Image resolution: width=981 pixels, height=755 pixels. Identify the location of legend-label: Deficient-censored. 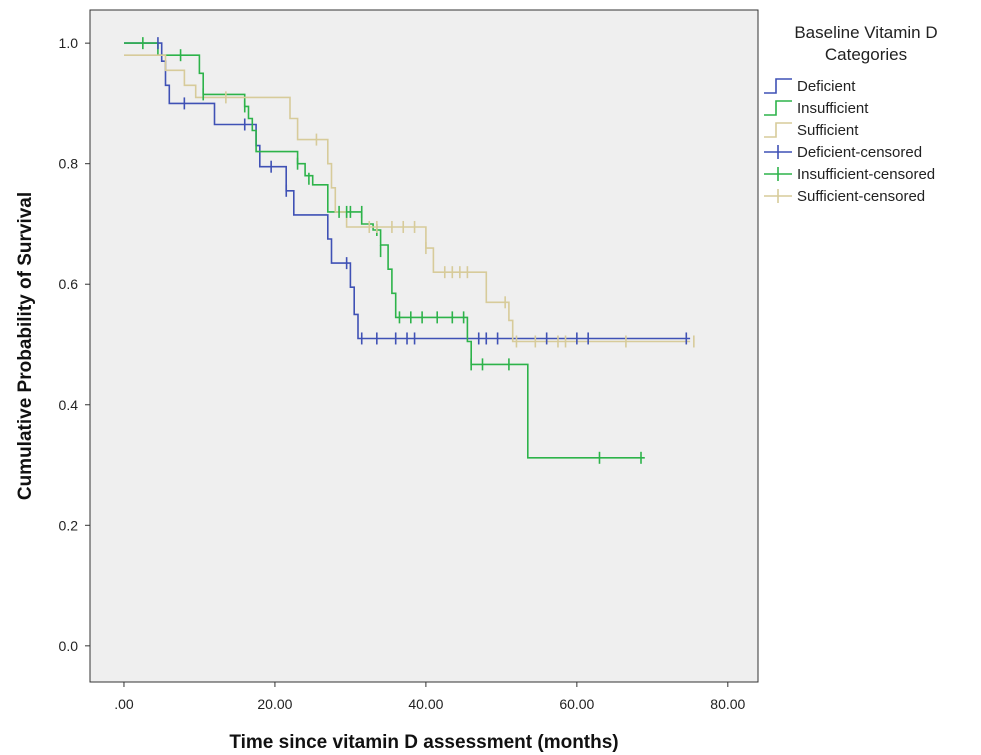
(859, 152).